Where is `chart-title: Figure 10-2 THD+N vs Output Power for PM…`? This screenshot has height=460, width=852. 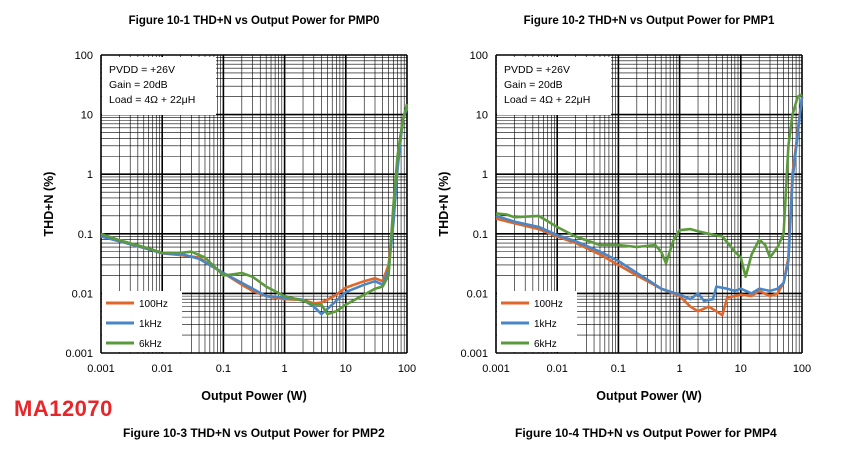
chart-title: Figure 10-2 THD+N vs Output Power for PM… is located at coordinates (649, 21).